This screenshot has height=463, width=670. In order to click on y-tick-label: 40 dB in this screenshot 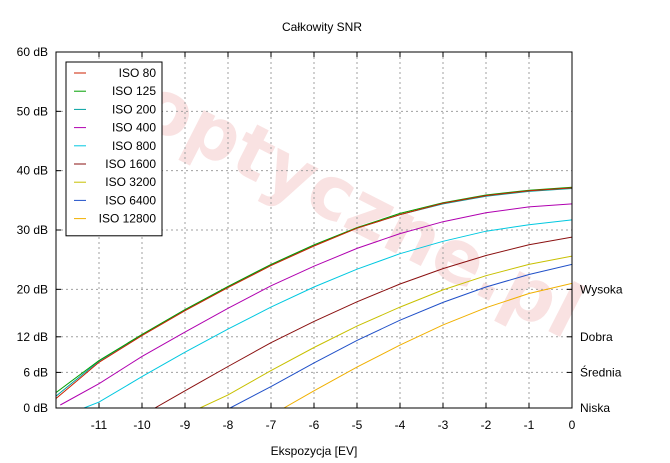, I will do `click(32, 171)`.